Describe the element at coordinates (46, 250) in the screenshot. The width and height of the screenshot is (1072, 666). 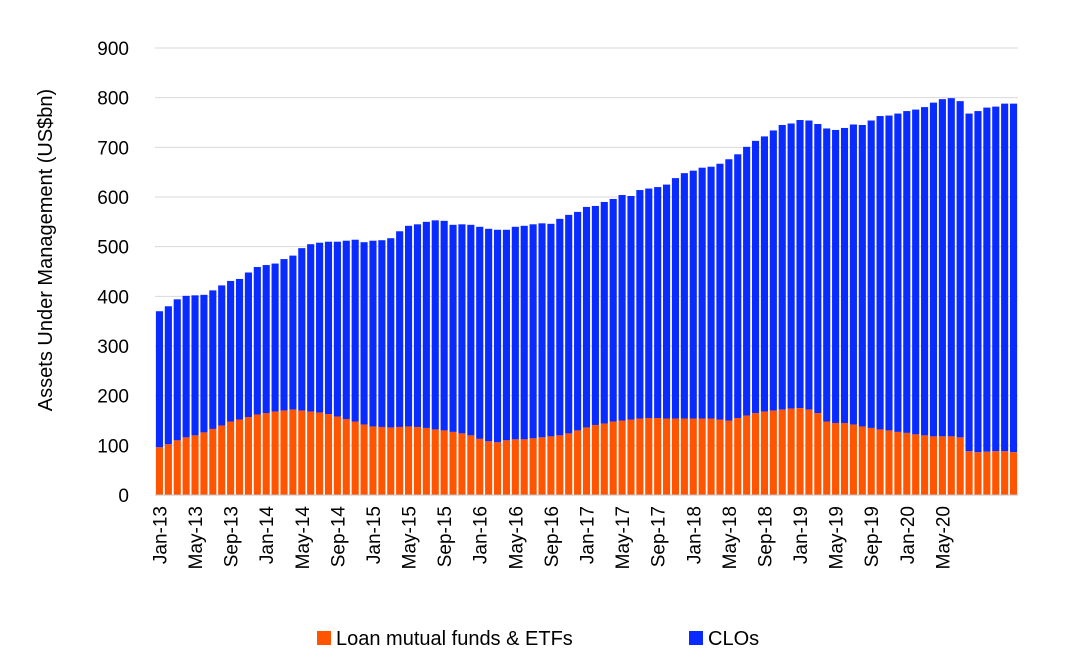
I see `y-axis-label: Assets Under Management (US$bn)` at that location.